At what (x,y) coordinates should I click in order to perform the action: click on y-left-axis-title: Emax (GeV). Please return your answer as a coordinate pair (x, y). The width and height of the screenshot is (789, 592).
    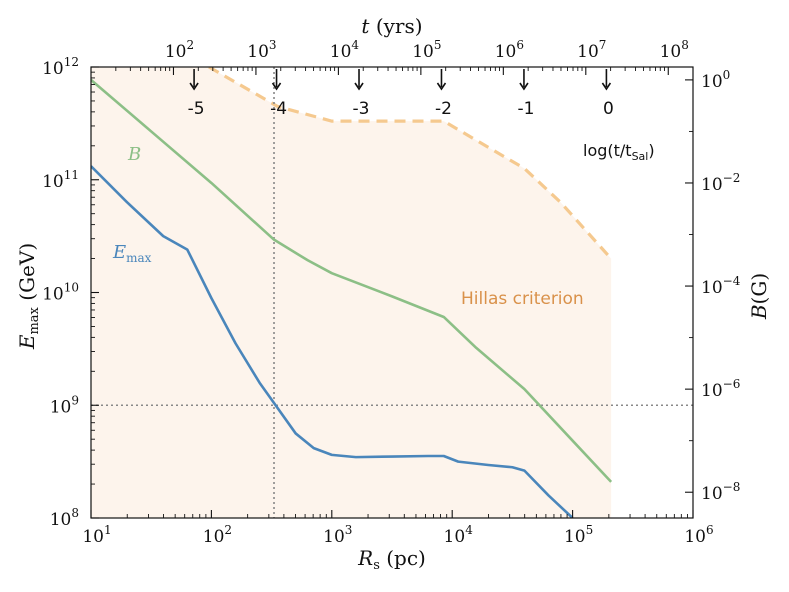
    Looking at the image, I should click on (28, 296).